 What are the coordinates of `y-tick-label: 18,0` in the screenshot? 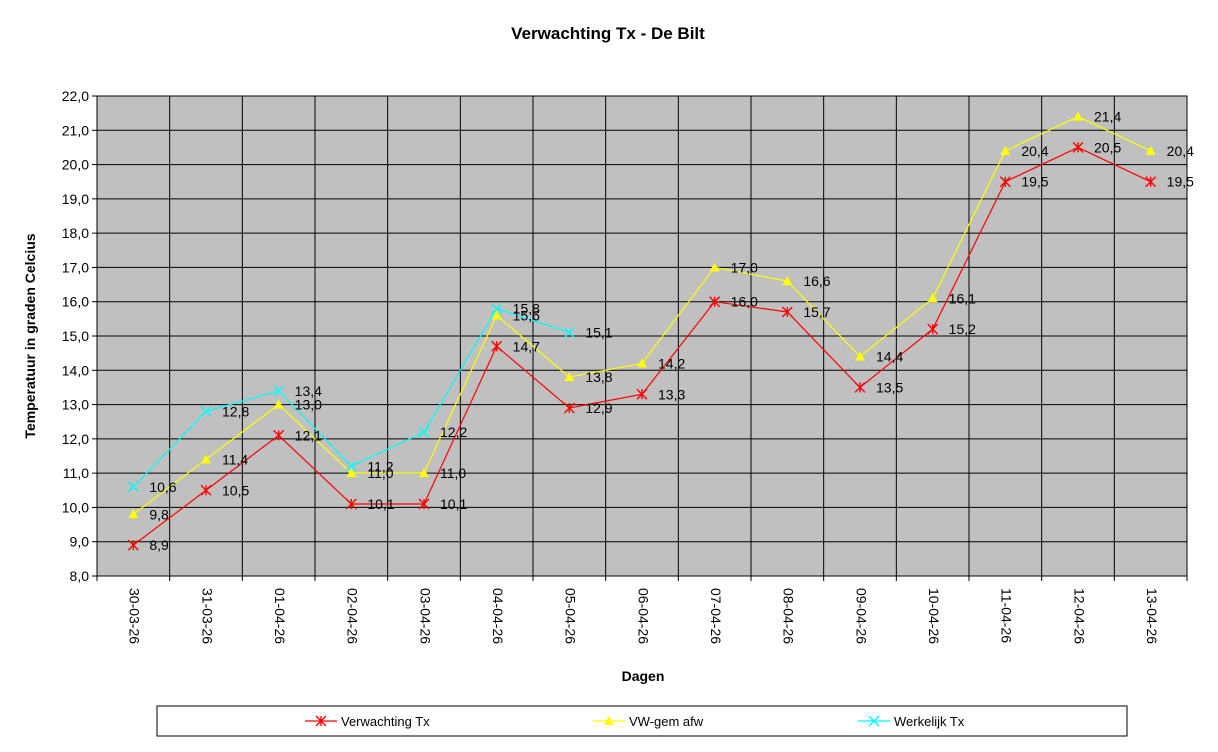 It's located at (75, 233).